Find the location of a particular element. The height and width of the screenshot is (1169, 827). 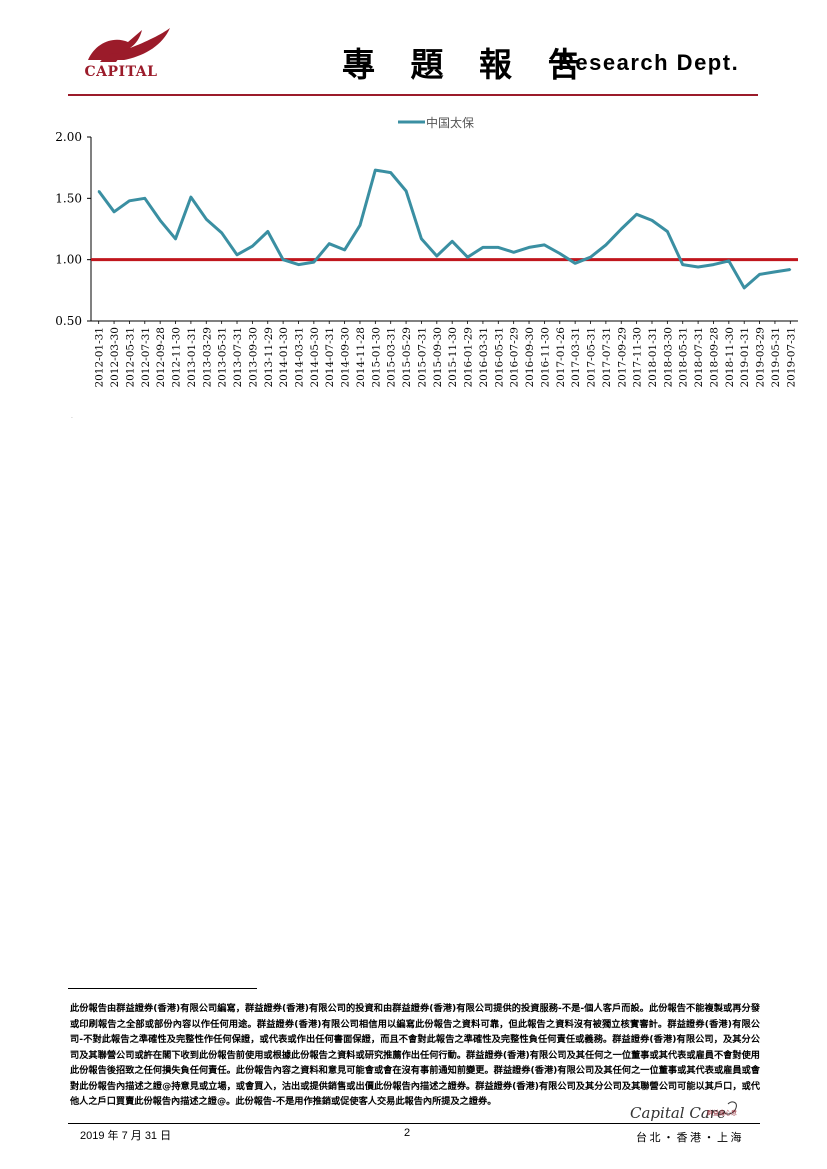

x-tick-label: 2012-09-28 is located at coordinates (161, 357).